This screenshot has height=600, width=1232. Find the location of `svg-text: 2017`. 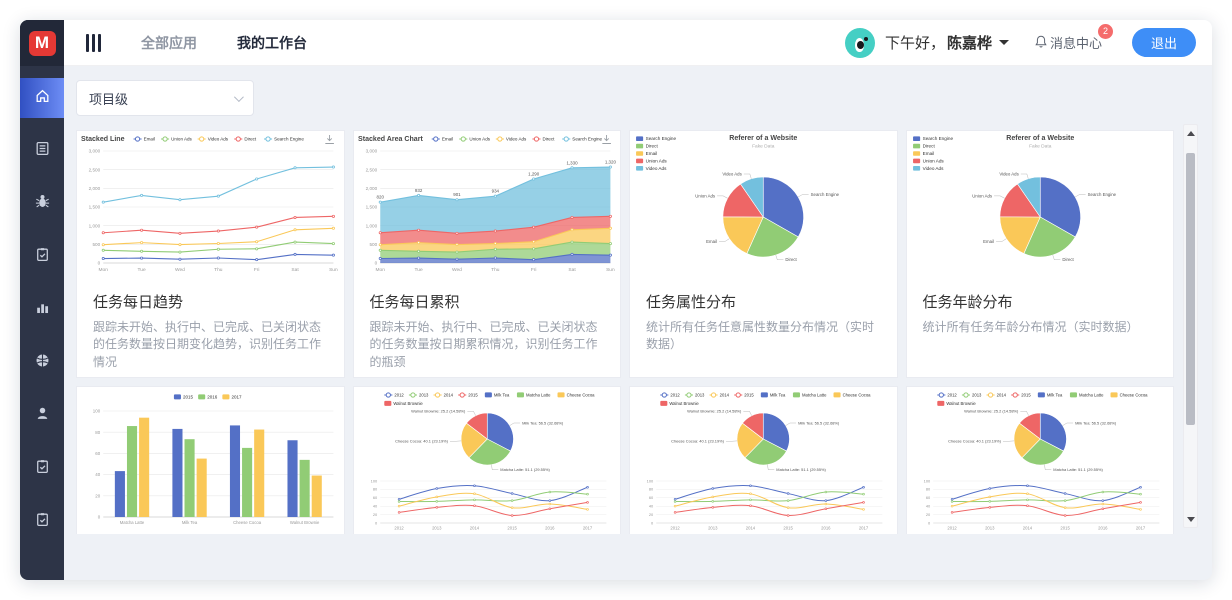

svg-text: 2017 is located at coordinates (587, 528).